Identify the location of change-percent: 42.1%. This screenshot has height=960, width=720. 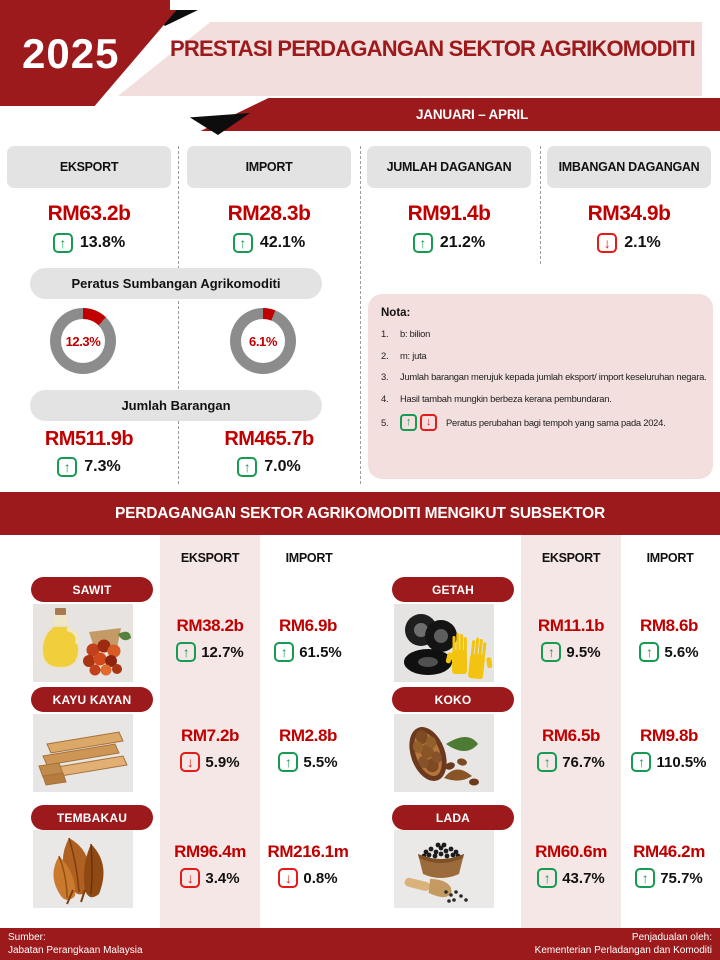
(282, 242).